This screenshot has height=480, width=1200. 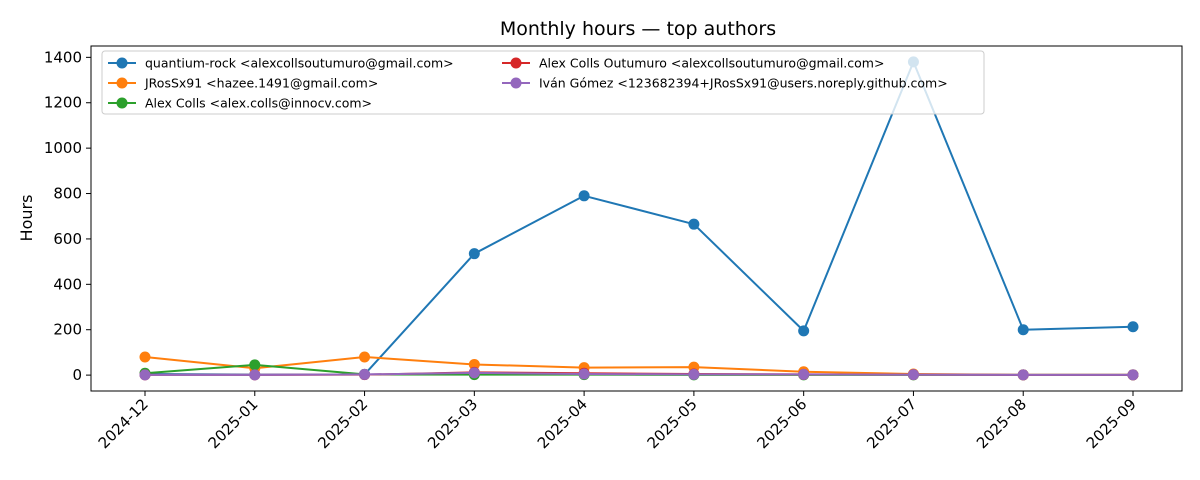 I want to click on y-axis-label: Hours, so click(x=26, y=218).